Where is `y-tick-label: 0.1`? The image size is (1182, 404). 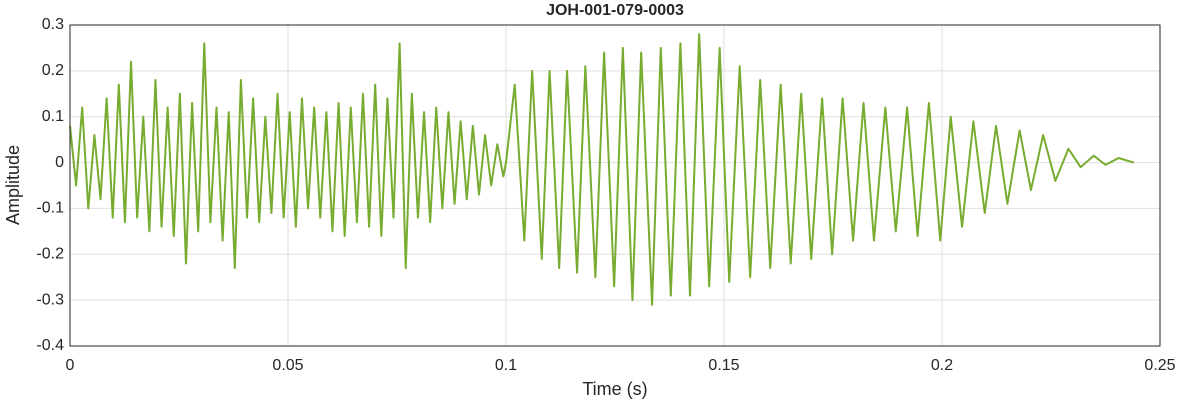
y-tick-label: 0.1 is located at coordinates (53, 116).